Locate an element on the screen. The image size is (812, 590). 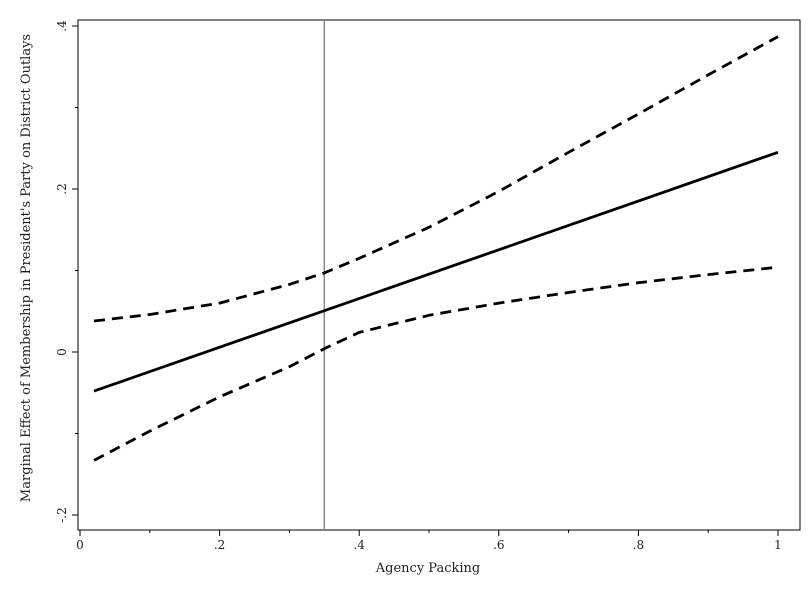
y-tick-label: 0 is located at coordinates (62, 352).